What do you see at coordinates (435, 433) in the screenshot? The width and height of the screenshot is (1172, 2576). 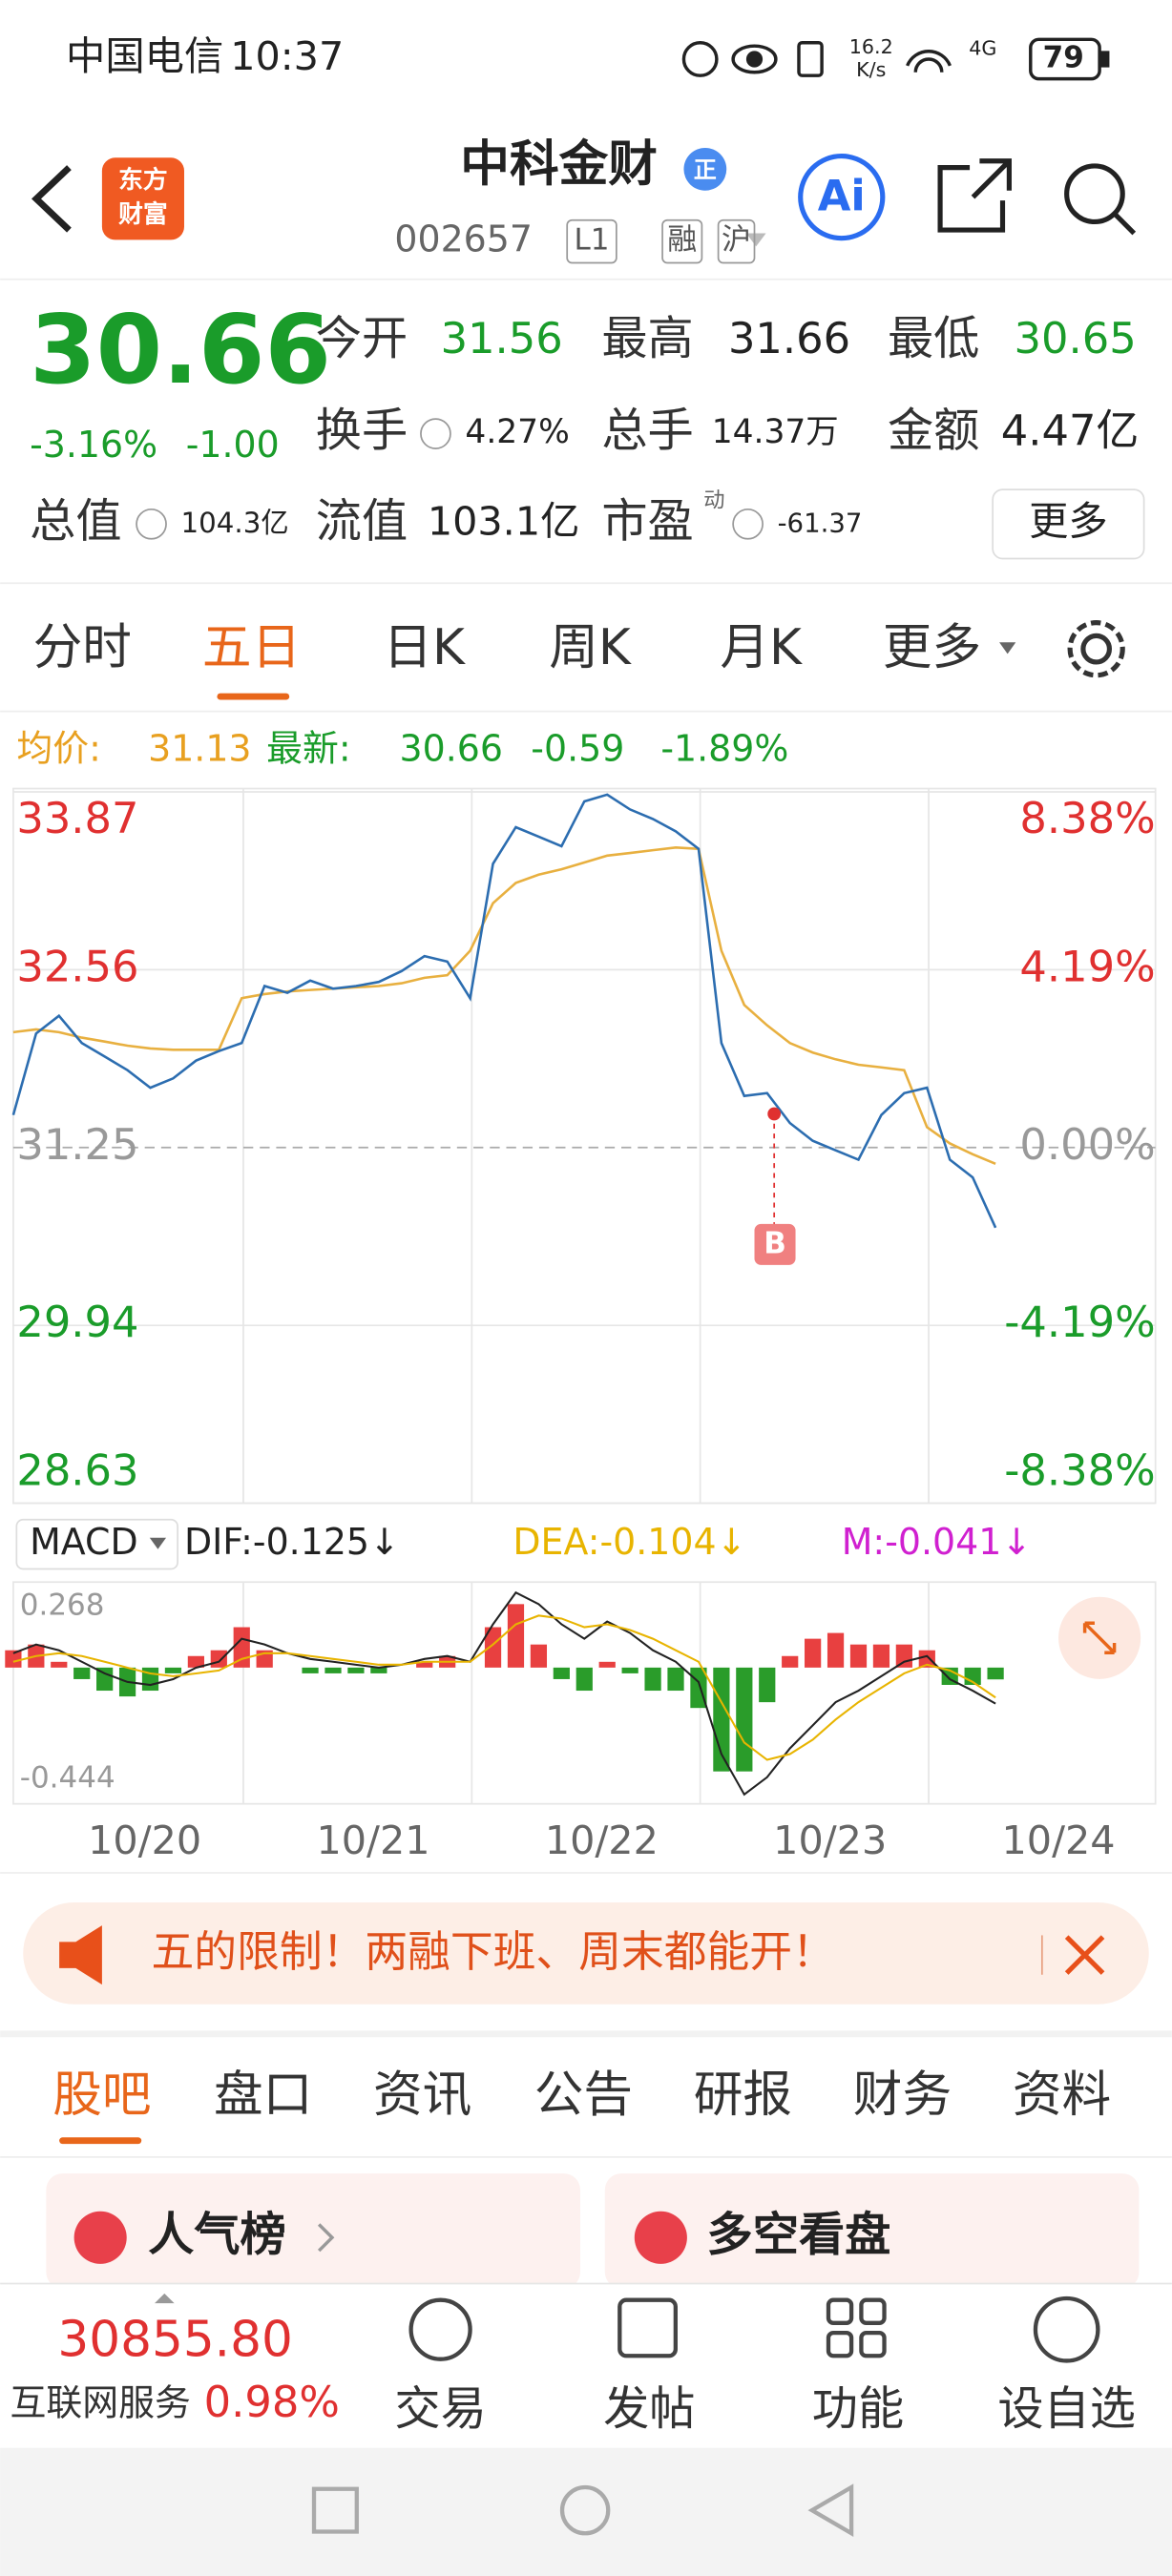 I see `info-icon` at bounding box center [435, 433].